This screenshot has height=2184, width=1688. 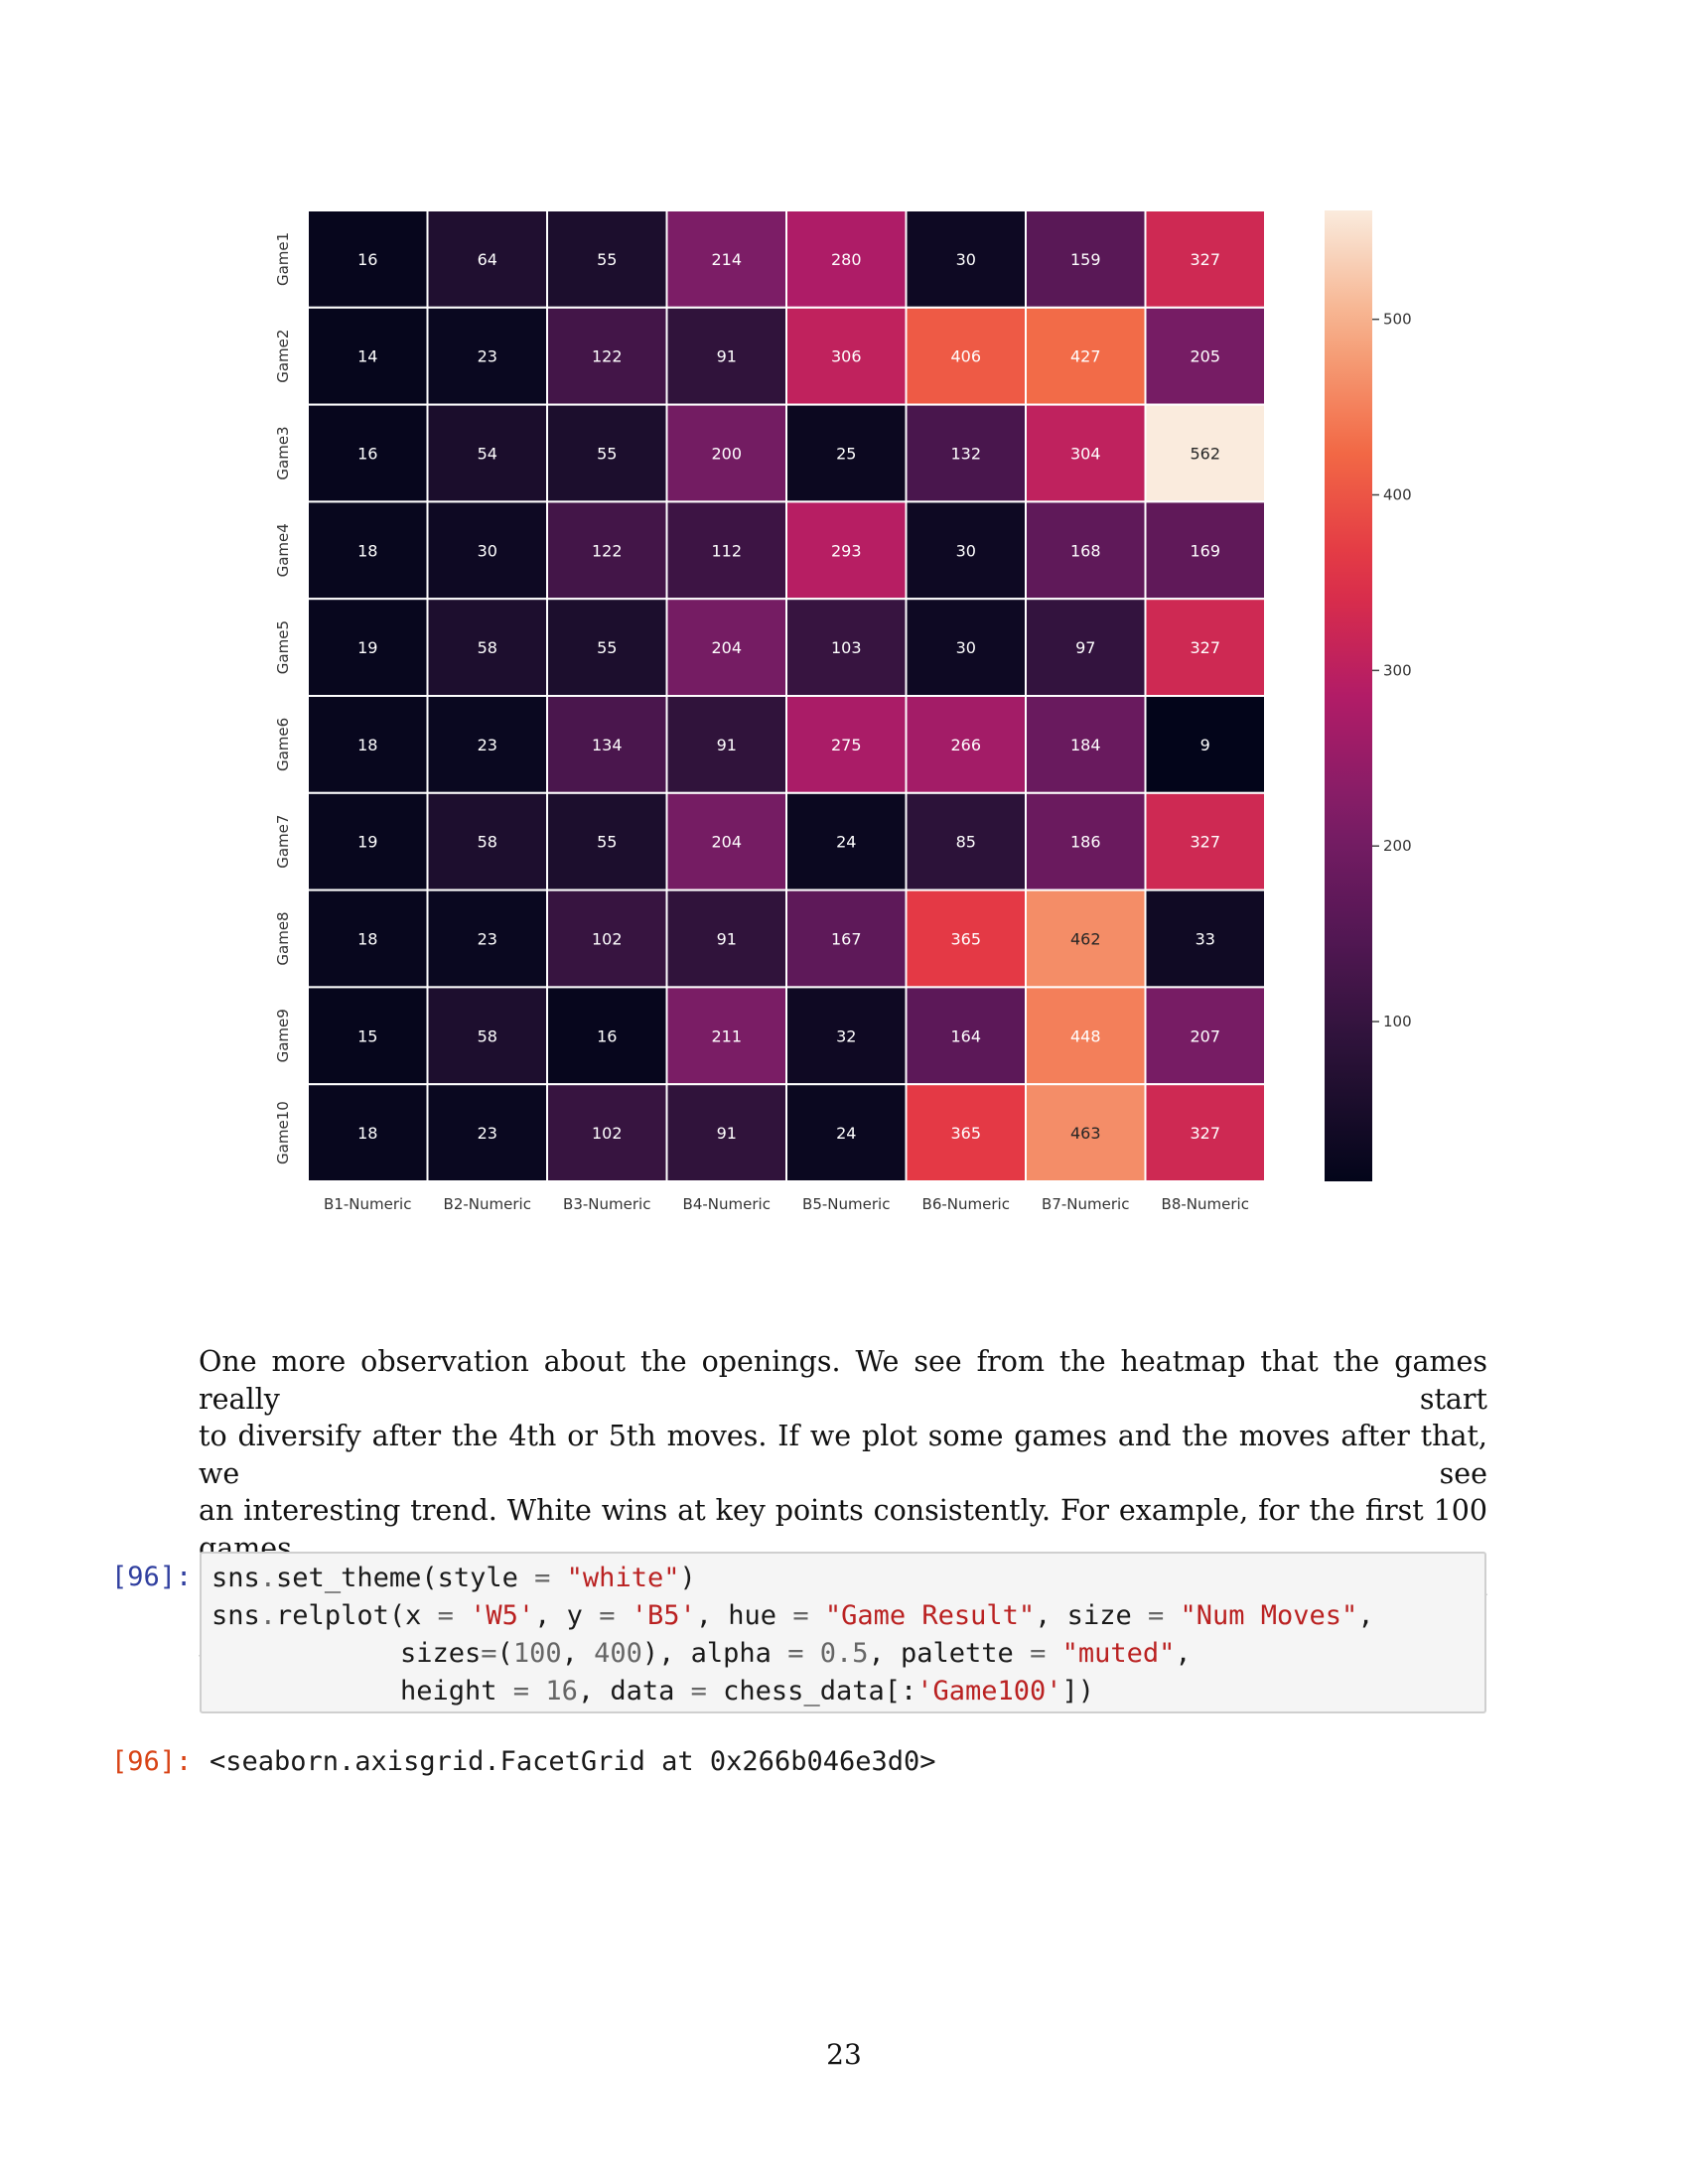 What do you see at coordinates (607, 745) in the screenshot?
I see `cell-value-label: 134` at bounding box center [607, 745].